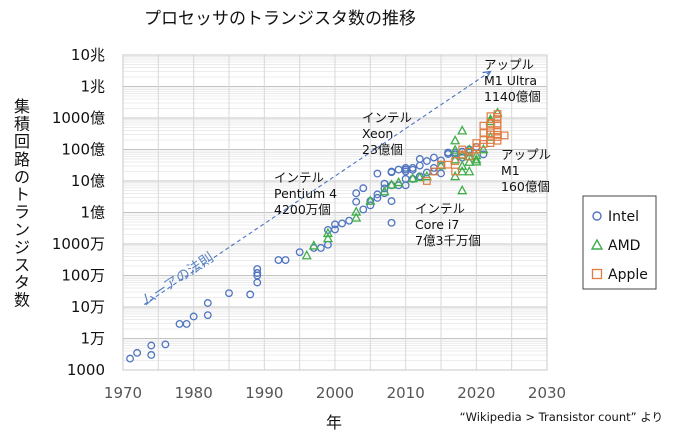 The image size is (675, 434). Describe the element at coordinates (88, 307) in the screenshot. I see `y-tick-label: 10万` at that location.